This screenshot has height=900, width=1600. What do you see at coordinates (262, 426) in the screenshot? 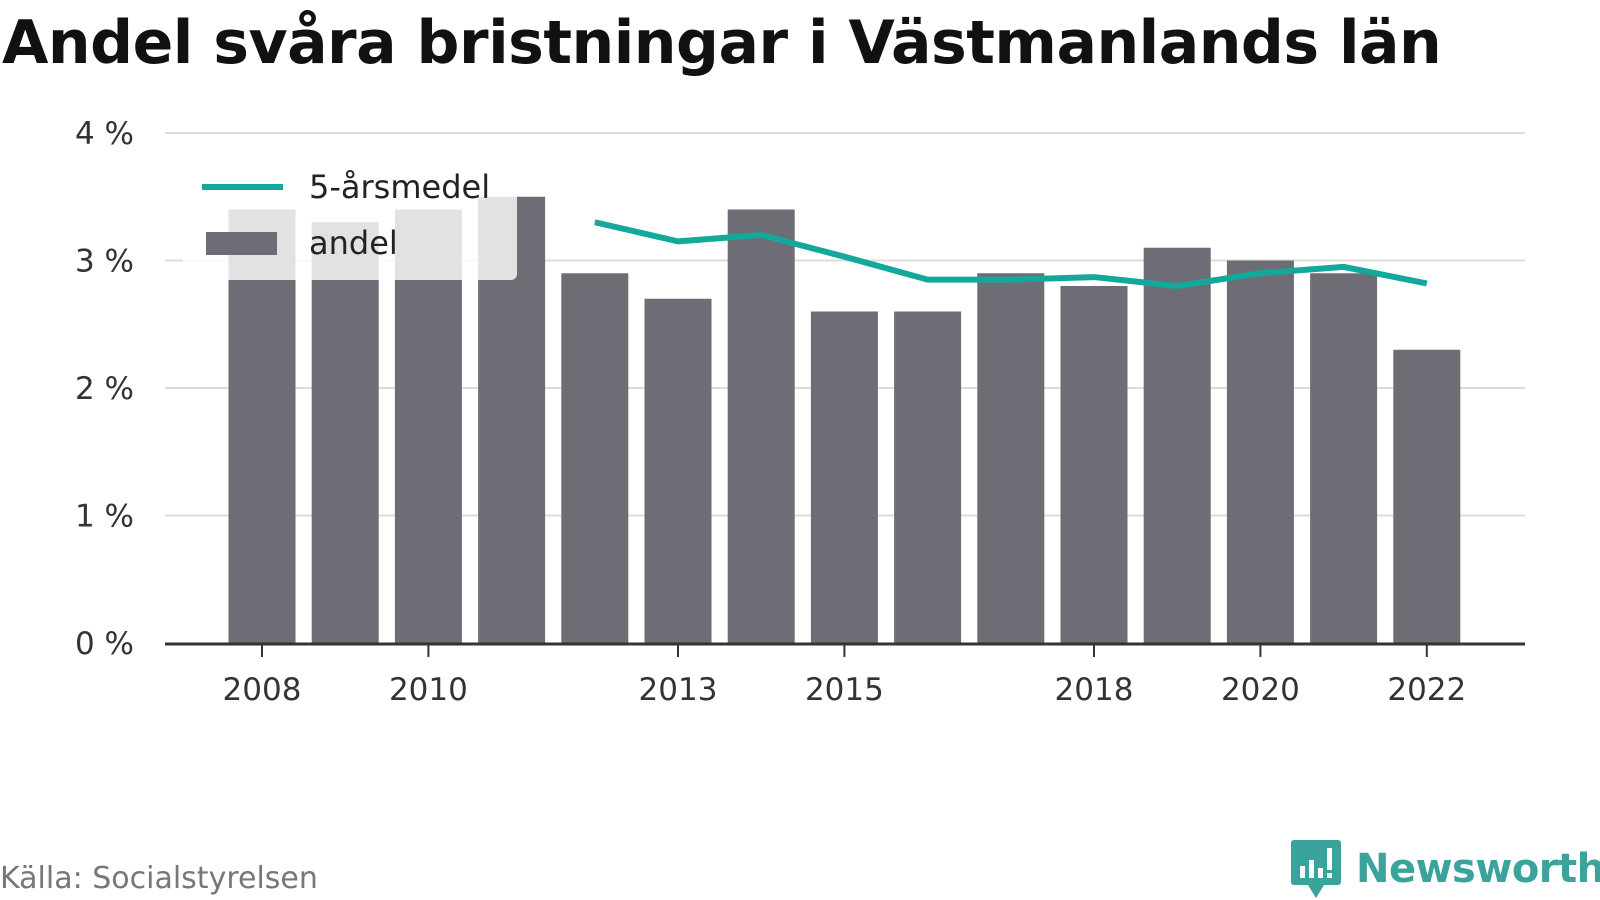
I see `bar-2008` at bounding box center [262, 426].